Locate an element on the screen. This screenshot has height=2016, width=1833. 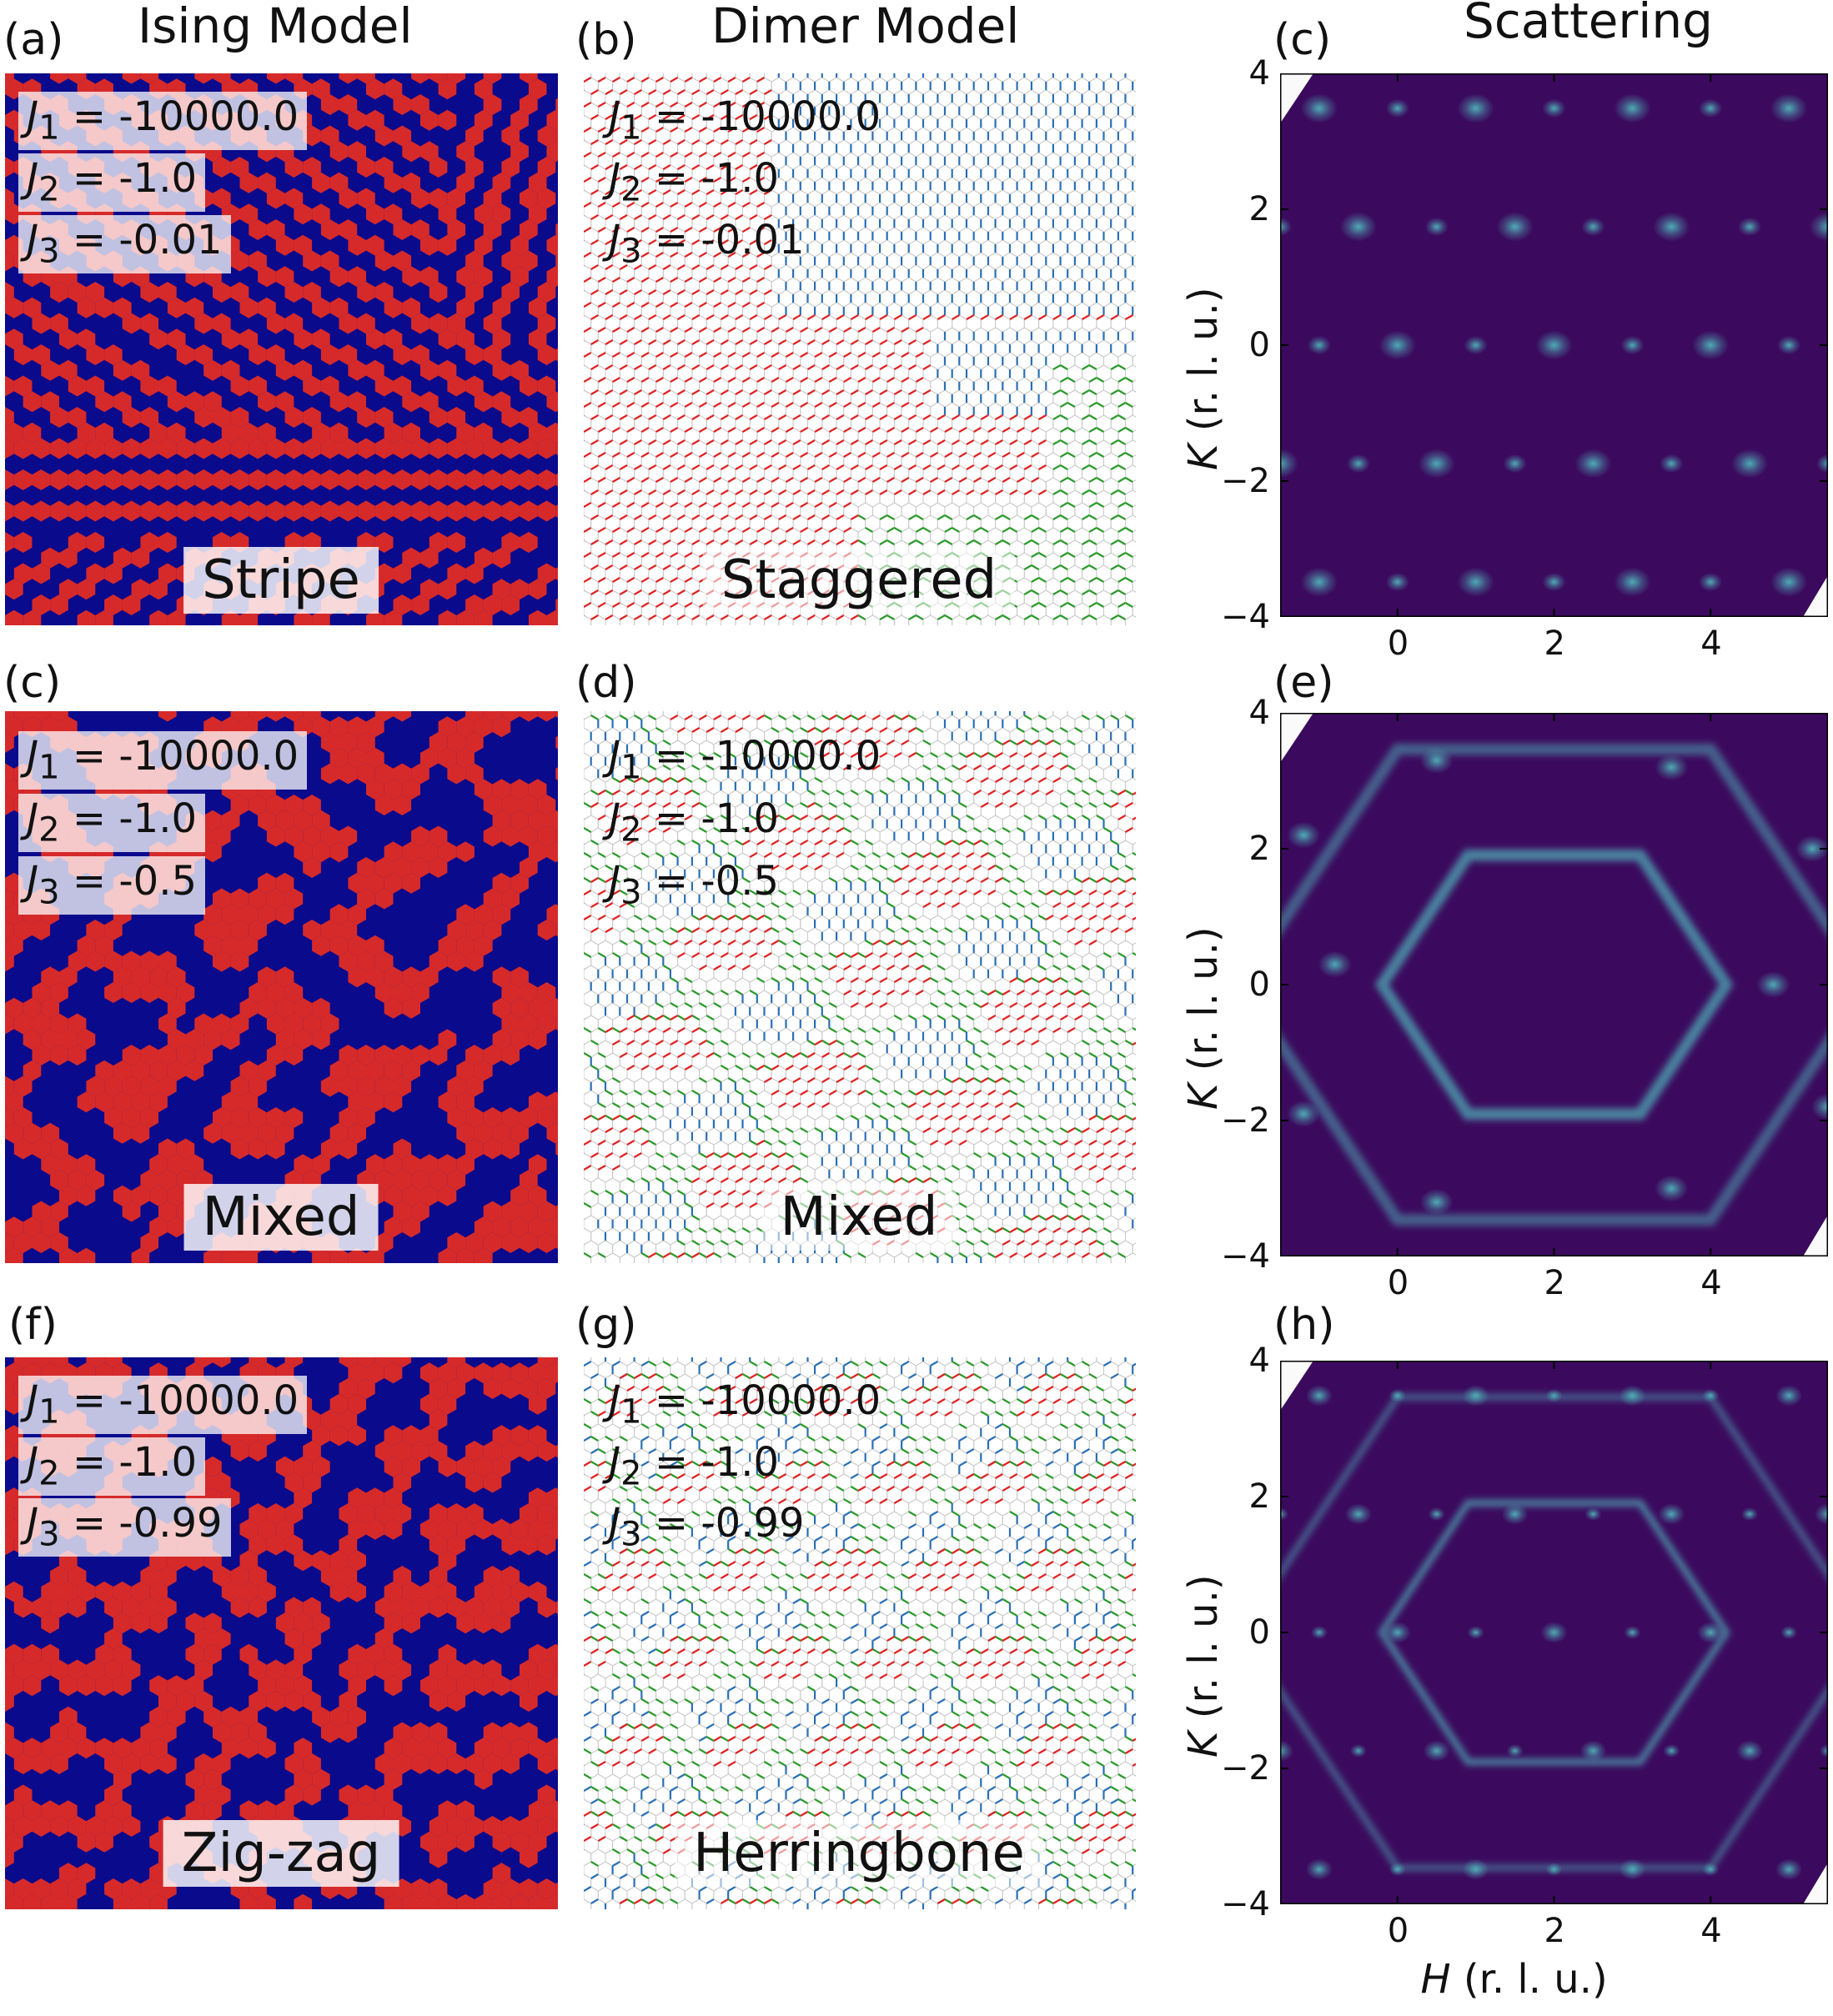
bragg-peak is located at coordinates (1750, 227).